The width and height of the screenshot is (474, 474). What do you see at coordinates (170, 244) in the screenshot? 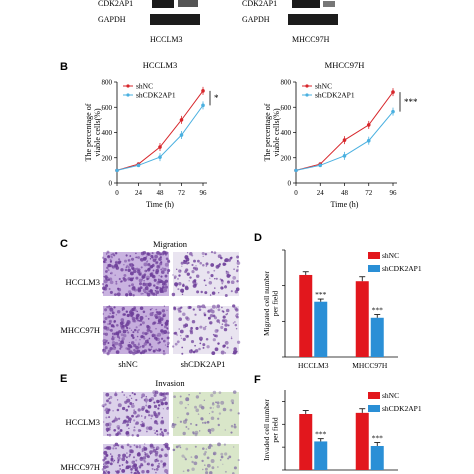
I see `migration-title: Migration` at bounding box center [170, 244].